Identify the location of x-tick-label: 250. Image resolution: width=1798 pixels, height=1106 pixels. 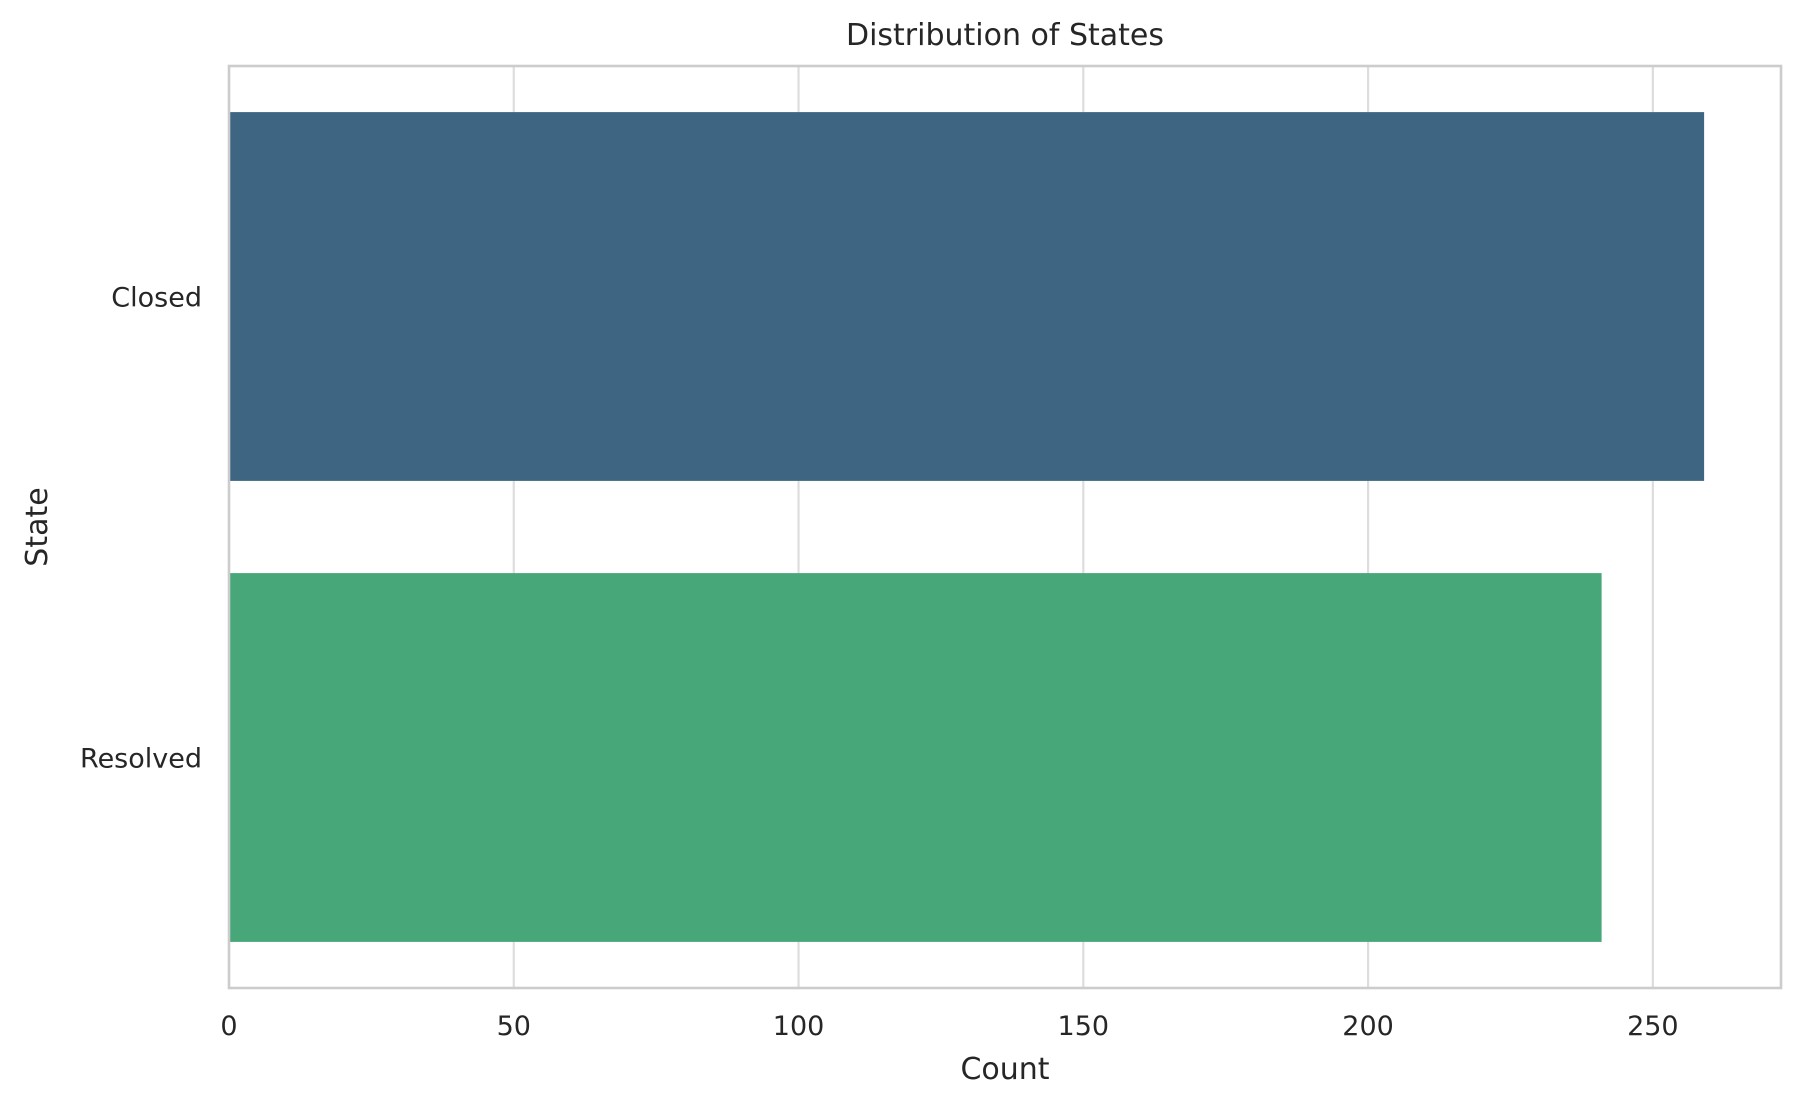
(1653, 1026).